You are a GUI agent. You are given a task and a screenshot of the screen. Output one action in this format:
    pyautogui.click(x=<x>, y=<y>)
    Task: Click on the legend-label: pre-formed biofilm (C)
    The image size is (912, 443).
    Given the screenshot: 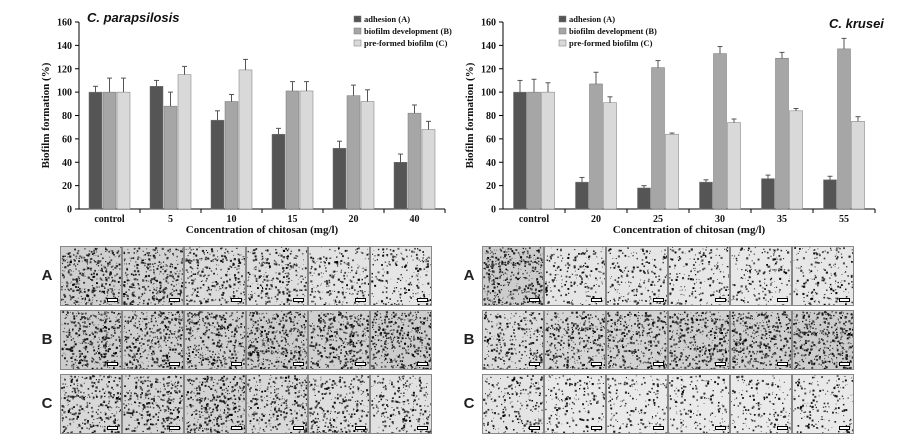 What is the action you would take?
    pyautogui.click(x=406, y=43)
    